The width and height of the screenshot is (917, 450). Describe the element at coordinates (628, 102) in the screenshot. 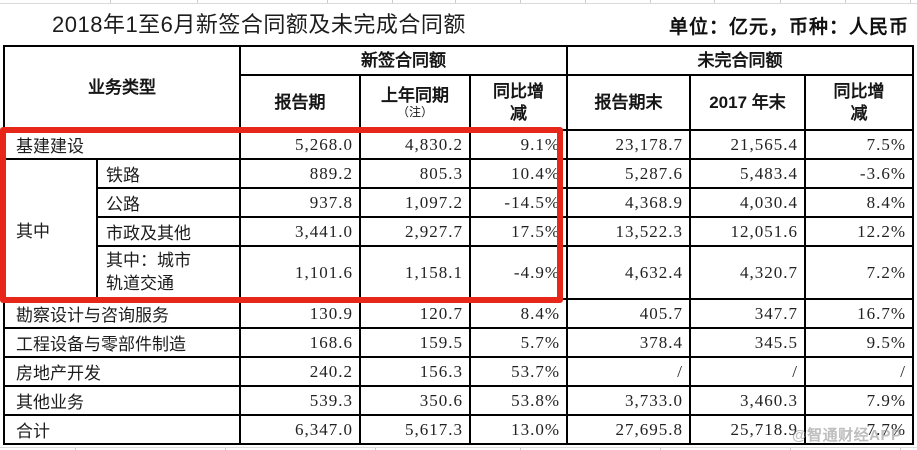

I see `header-period-end: 报告期末` at that location.